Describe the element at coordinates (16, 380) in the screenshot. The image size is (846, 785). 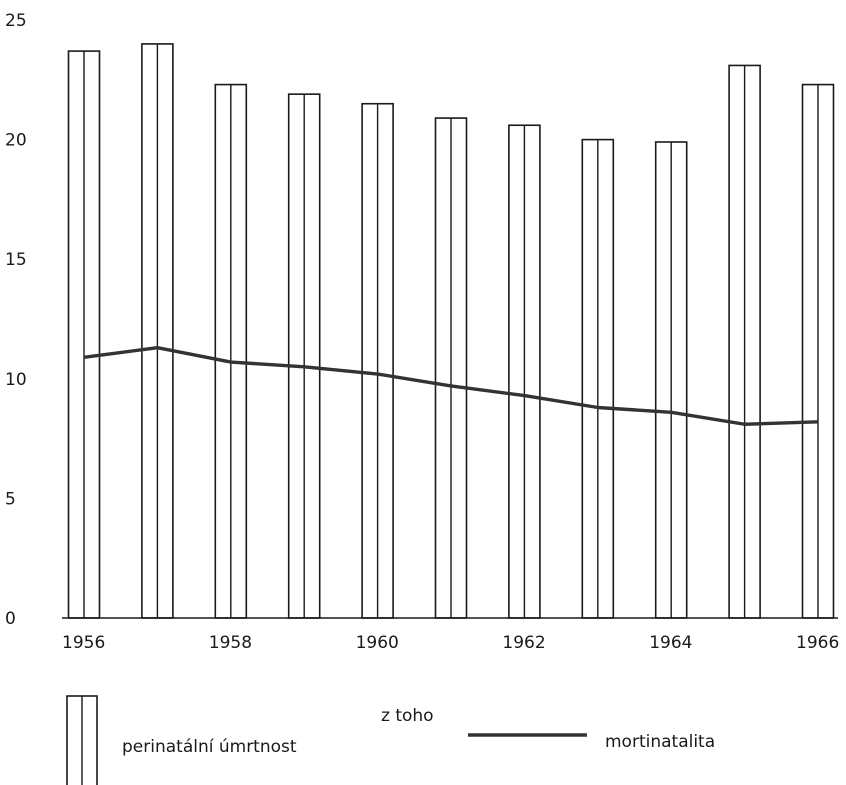
I see `y-tick-label: 10` at that location.